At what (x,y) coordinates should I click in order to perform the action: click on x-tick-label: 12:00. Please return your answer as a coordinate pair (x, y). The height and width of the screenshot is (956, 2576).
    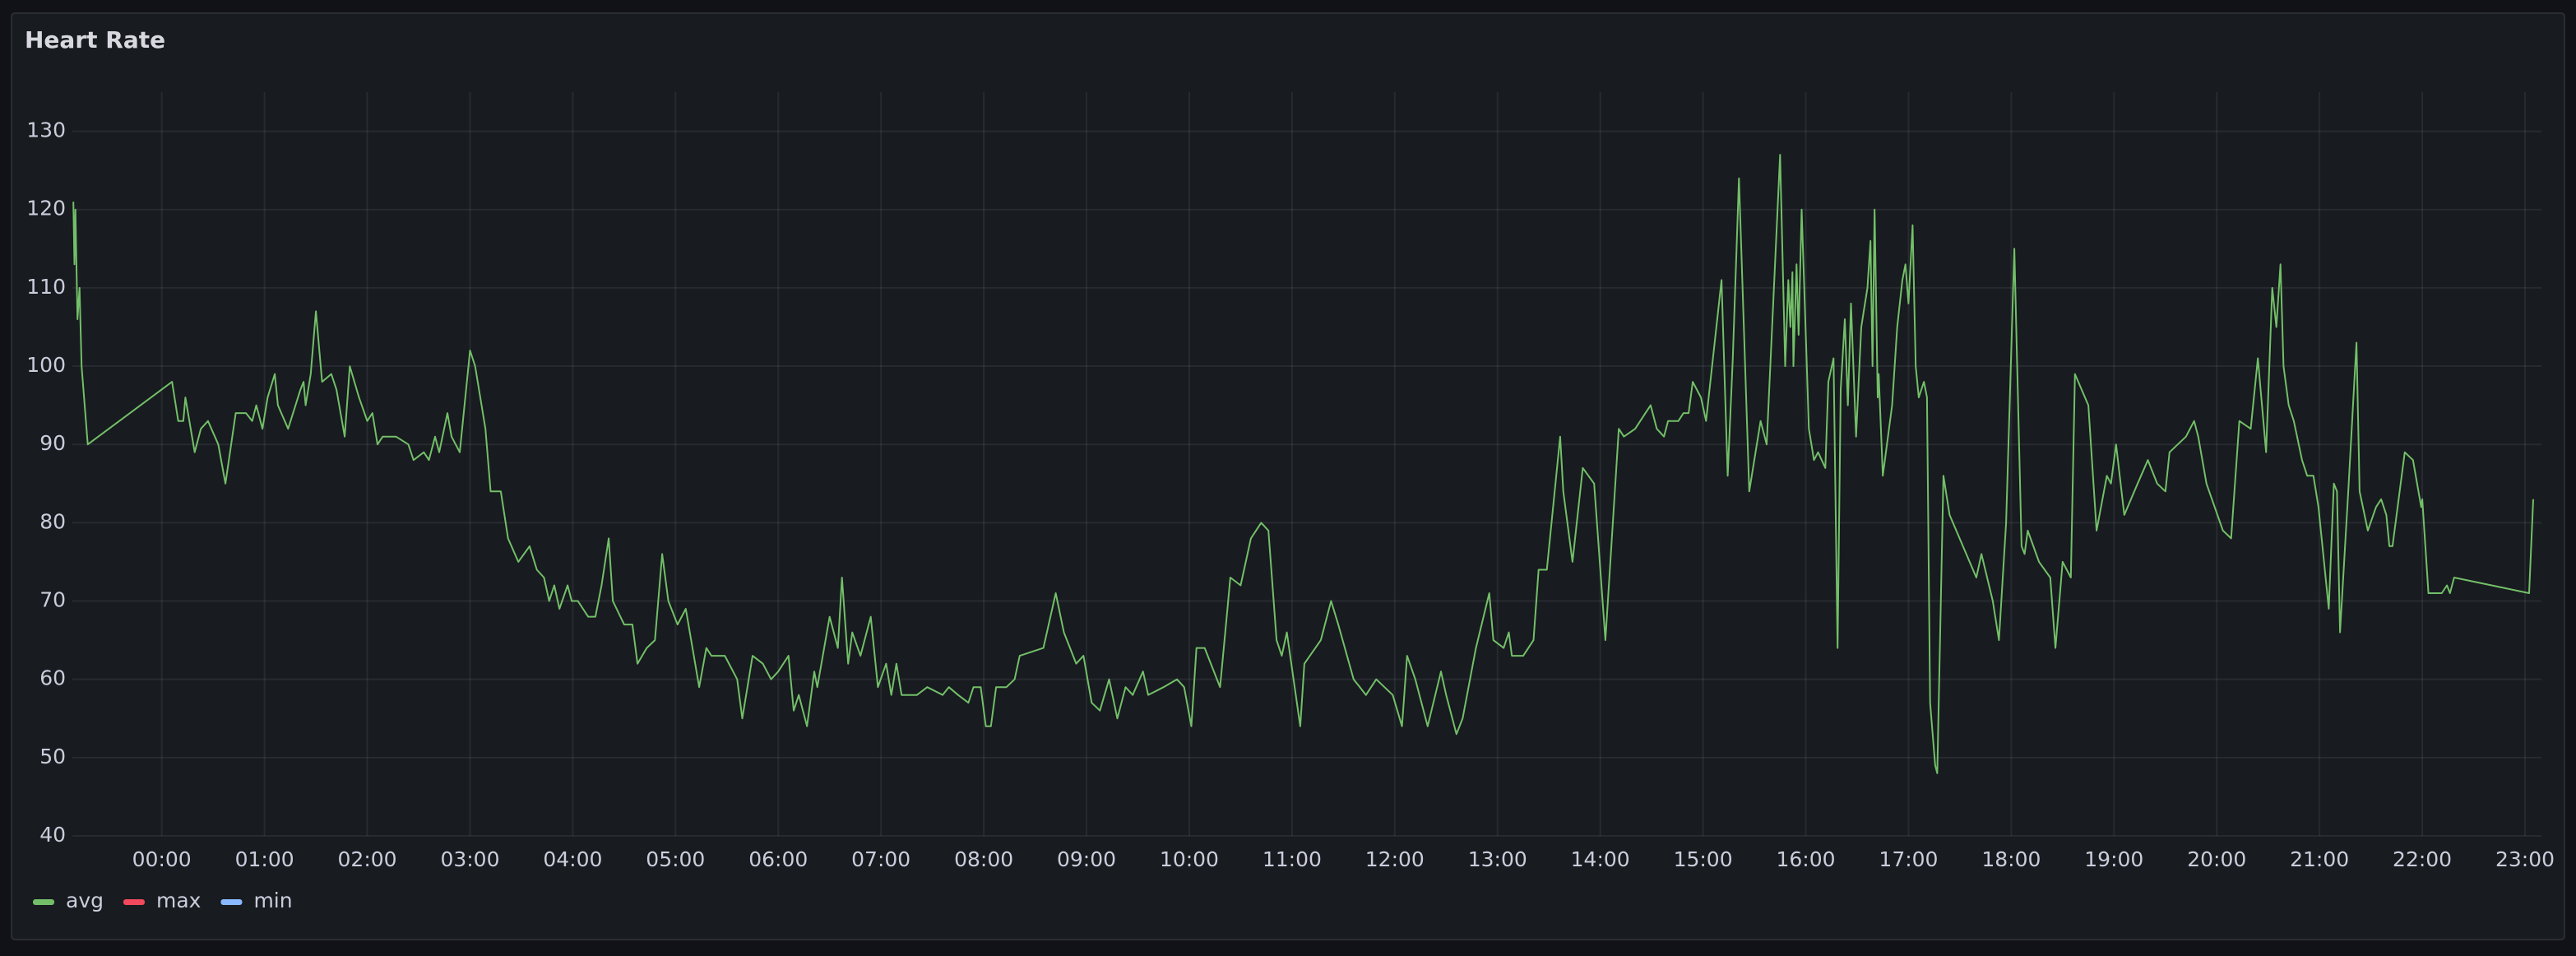
    Looking at the image, I should click on (1395, 859).